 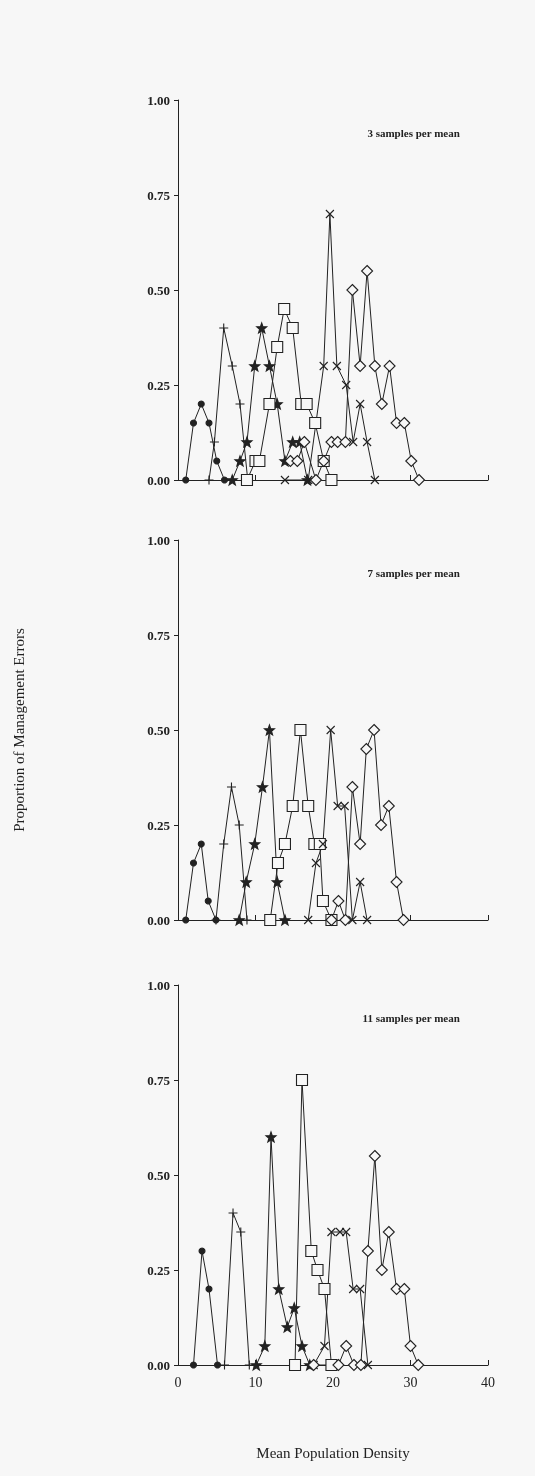 I want to click on x-tick-label: 40, so click(x=488, y=1382).